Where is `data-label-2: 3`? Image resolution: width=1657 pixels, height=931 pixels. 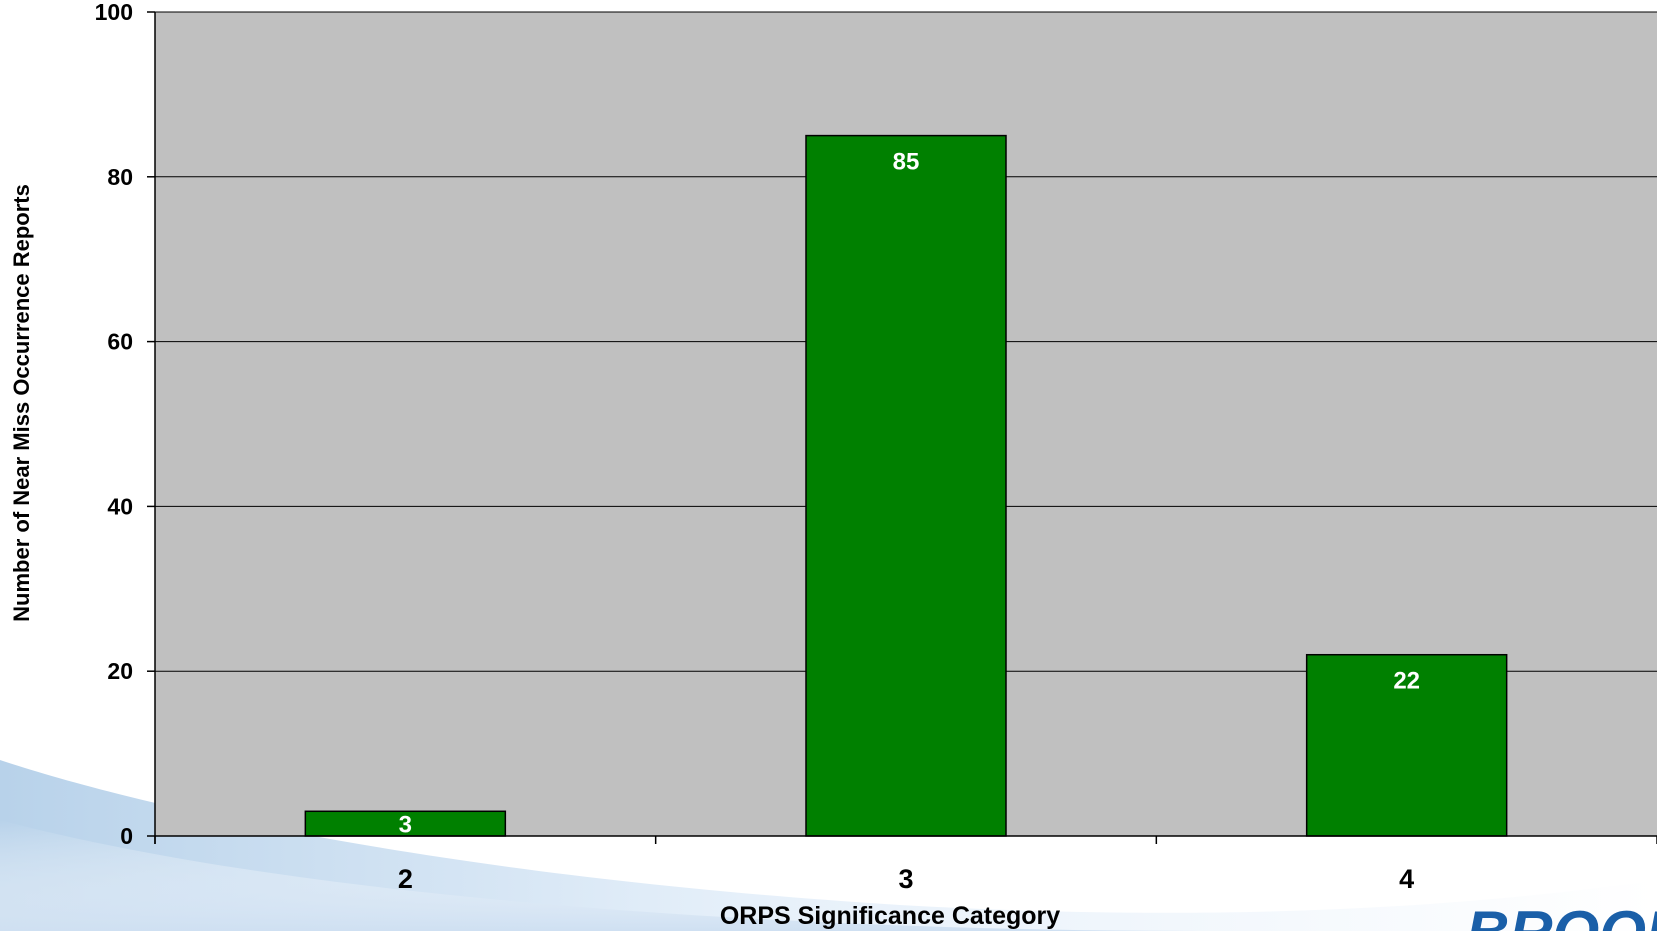 data-label-2: 3 is located at coordinates (405, 825).